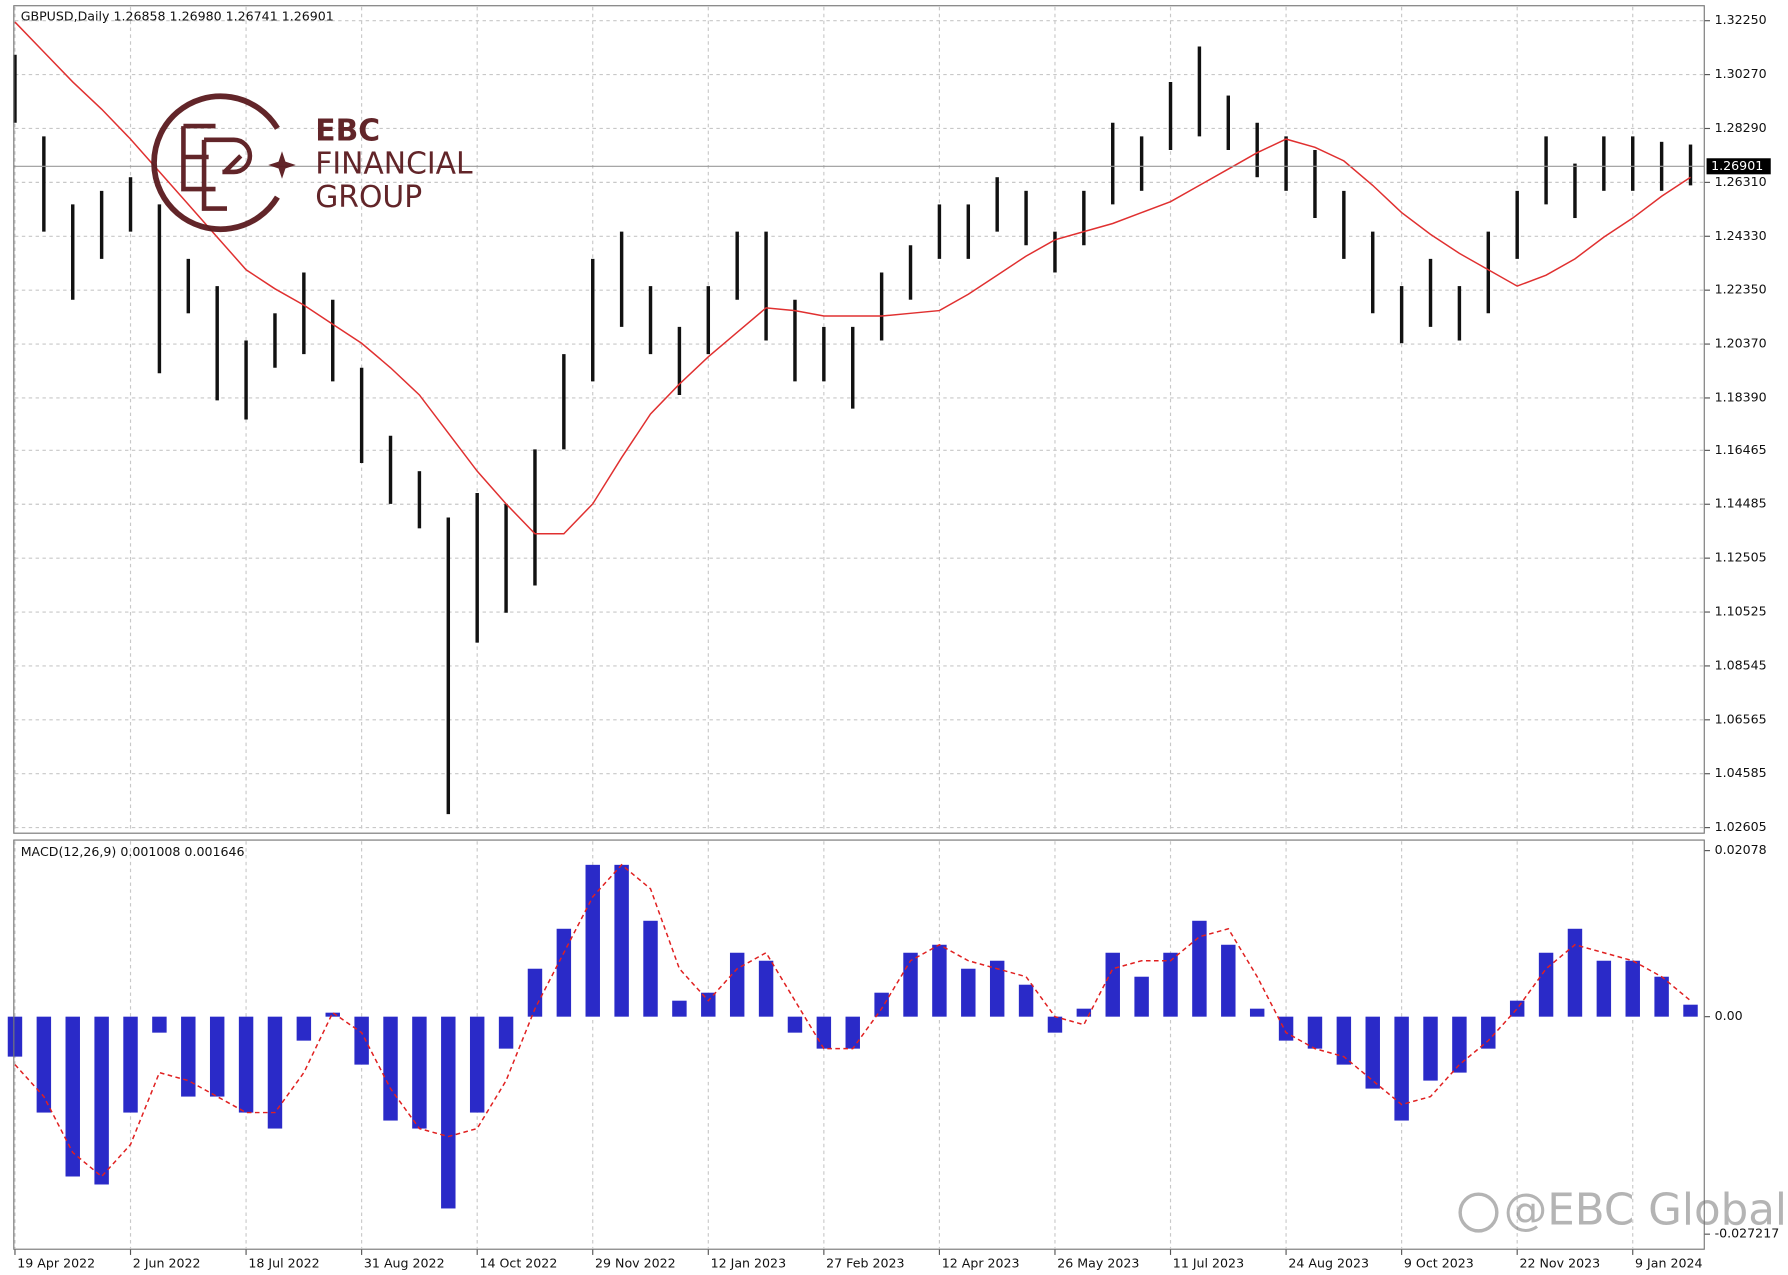  I want to click on y-tick-label: 1.08545, so click(1741, 664).